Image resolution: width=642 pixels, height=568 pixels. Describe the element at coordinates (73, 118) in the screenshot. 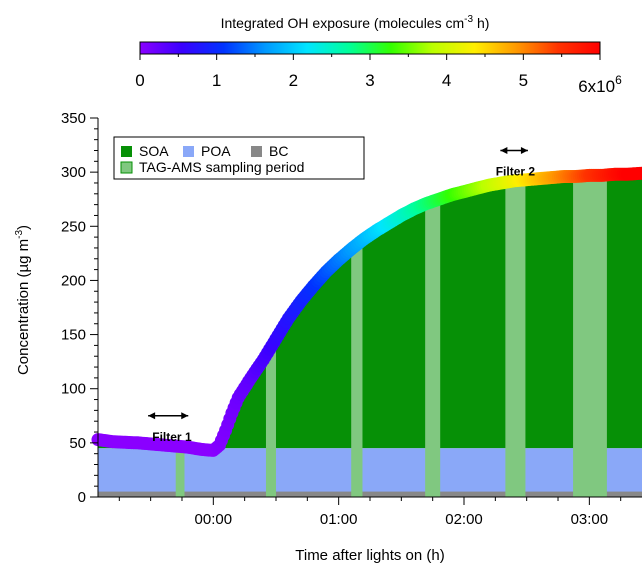

I see `y-tick-label: 350` at that location.